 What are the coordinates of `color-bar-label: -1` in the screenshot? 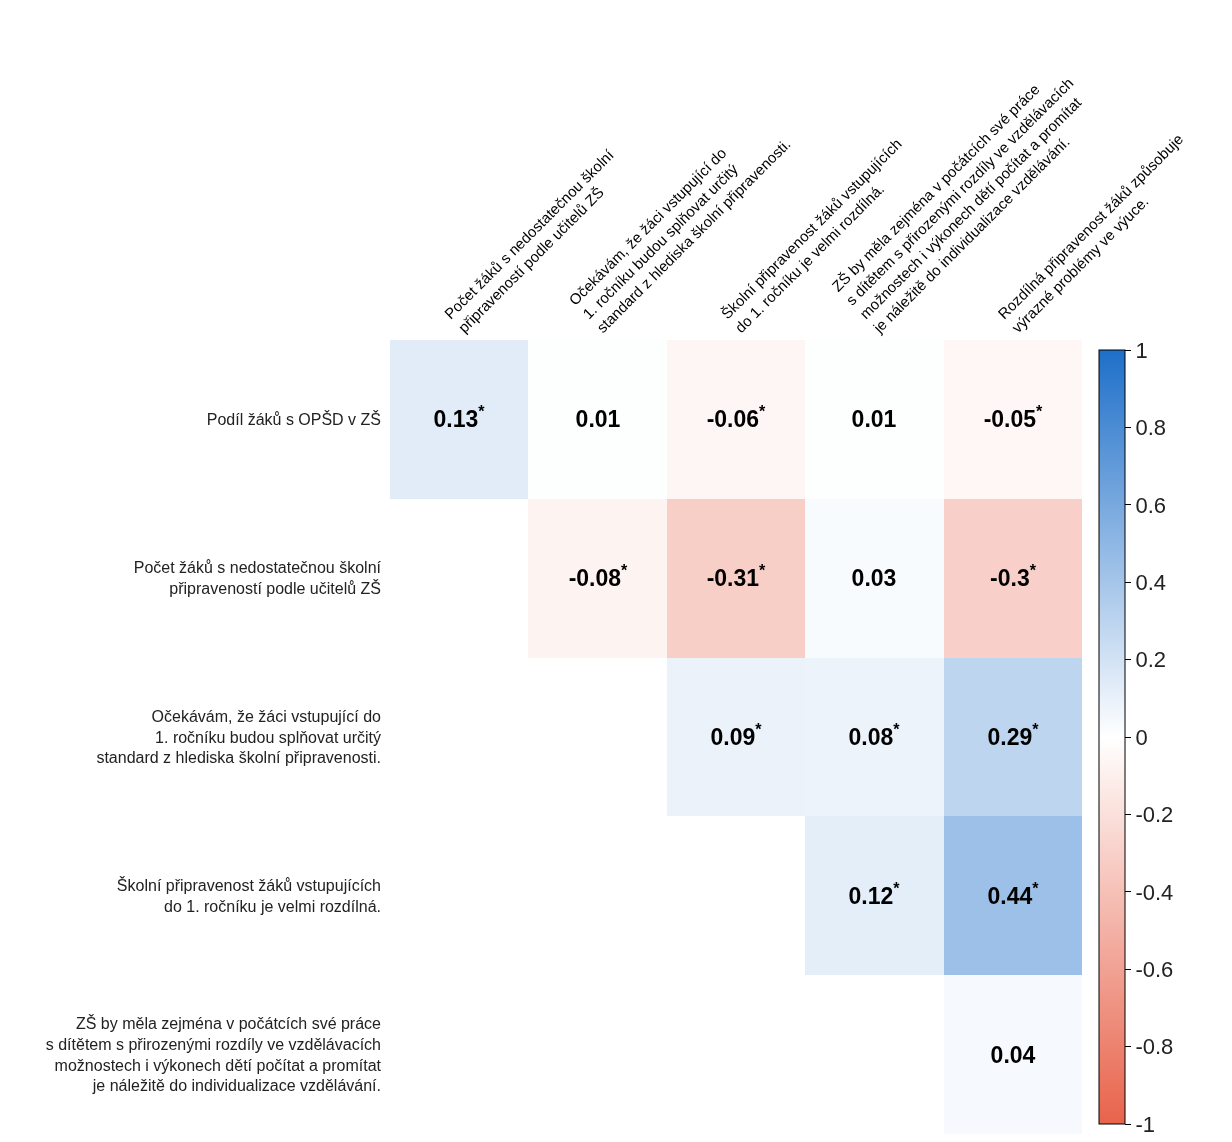 It's located at (1145, 1124).